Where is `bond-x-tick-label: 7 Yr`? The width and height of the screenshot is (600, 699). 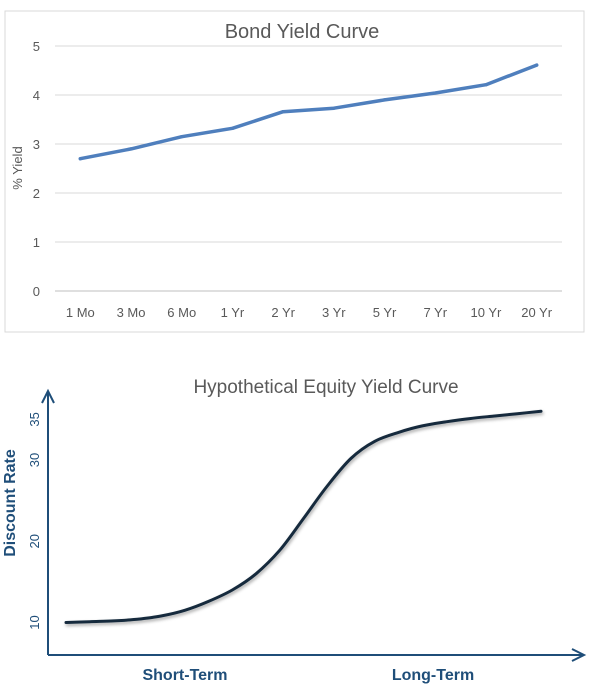 bond-x-tick-label: 7 Yr is located at coordinates (435, 312).